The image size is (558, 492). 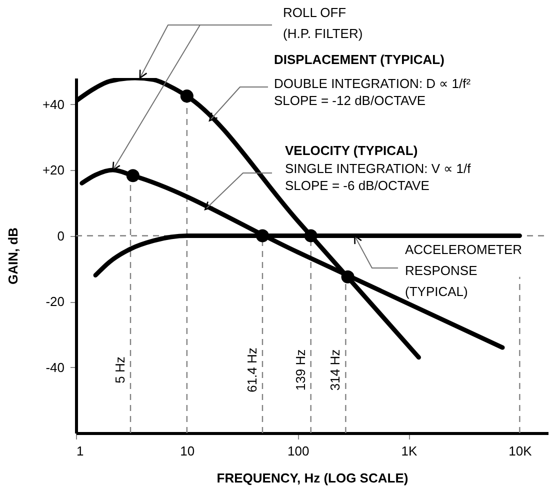 What do you see at coordinates (55, 302) in the screenshot?
I see `y-tick-label: -20` at bounding box center [55, 302].